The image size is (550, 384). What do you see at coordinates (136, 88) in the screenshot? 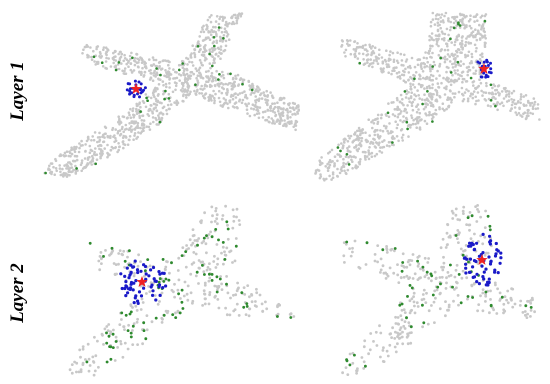
I see `query-point-star` at bounding box center [136, 88].